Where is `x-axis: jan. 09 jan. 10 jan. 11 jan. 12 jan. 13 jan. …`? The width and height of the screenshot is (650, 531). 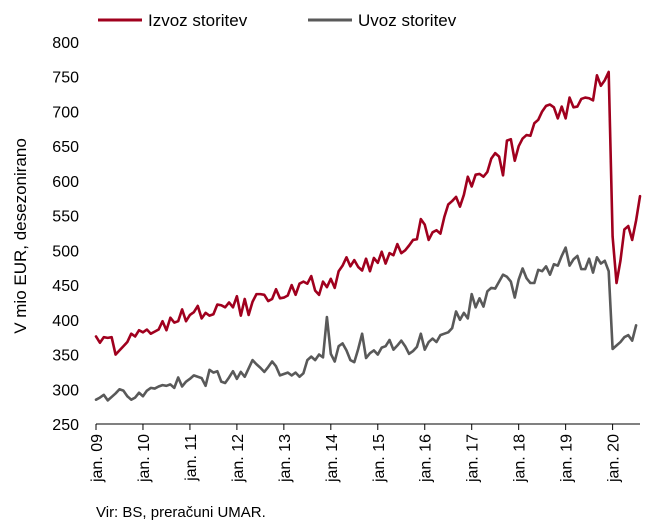
x-axis: jan. 09 jan. 10 jan. 11 jan. 12 jan. 13 jan. … is located at coordinates (364, 453).